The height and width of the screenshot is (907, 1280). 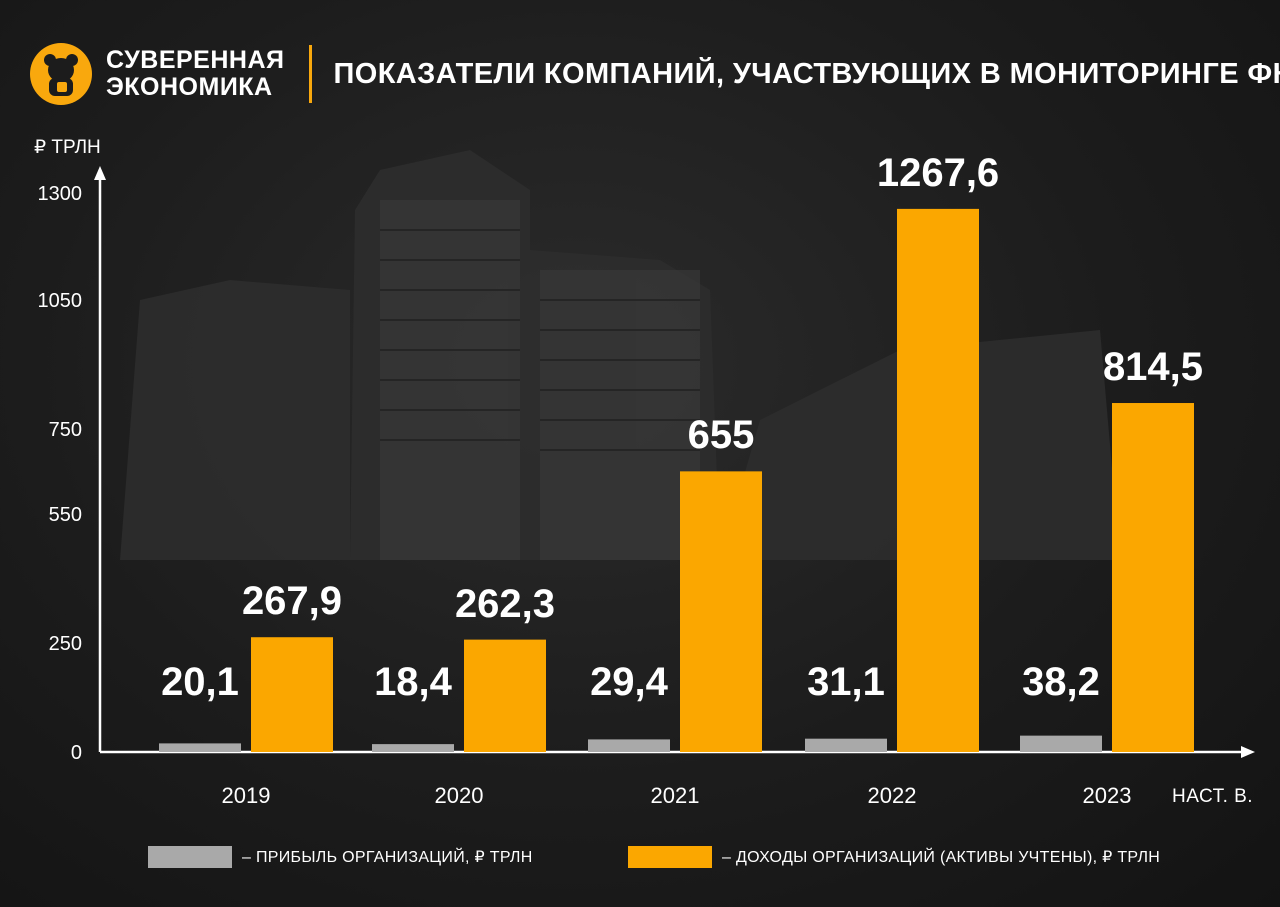 I want to click on y-tick-label: 750, so click(x=65, y=429).